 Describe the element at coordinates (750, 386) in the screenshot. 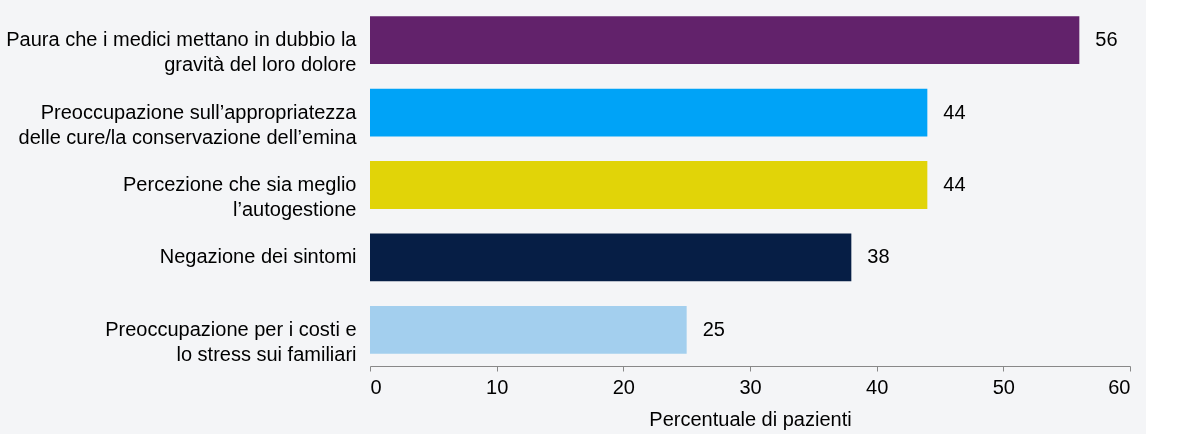

I see `x-tick-label: 30` at that location.